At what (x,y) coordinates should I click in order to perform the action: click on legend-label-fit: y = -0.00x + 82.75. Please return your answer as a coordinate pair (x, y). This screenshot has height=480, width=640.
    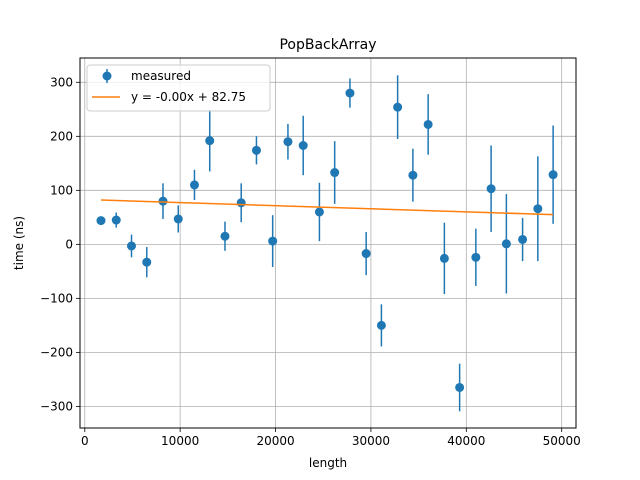
    Looking at the image, I should click on (188, 97).